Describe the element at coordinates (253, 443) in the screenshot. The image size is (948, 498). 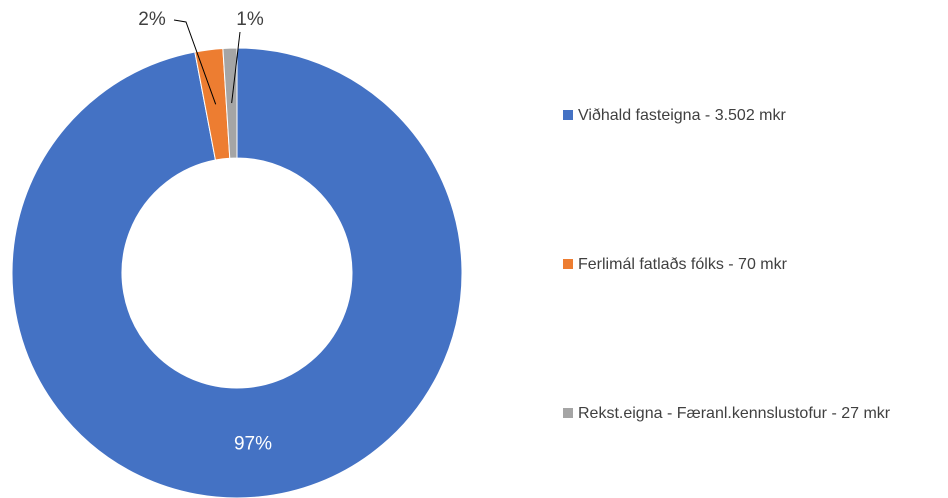
I see `data-label: 97%` at that location.